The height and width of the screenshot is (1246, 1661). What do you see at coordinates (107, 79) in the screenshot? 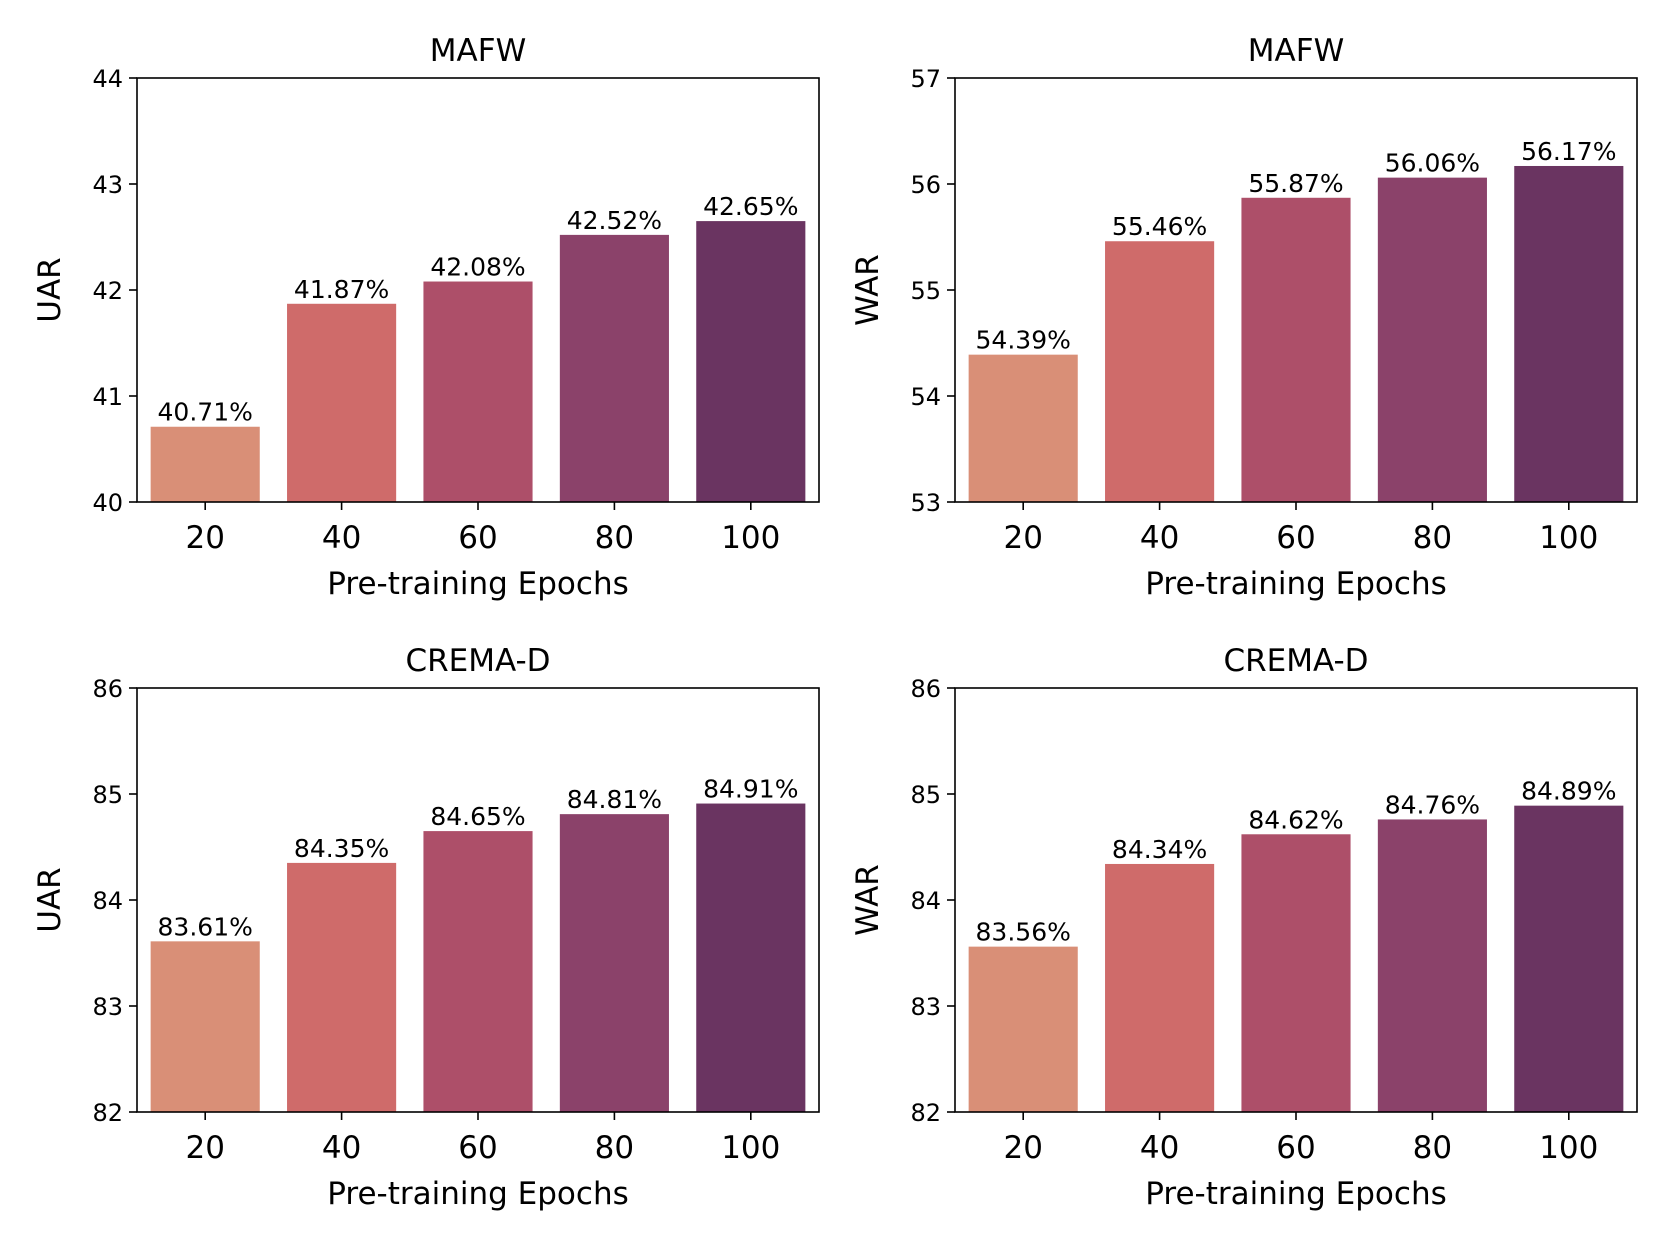
I see `y-tick-label: 44` at bounding box center [107, 79].